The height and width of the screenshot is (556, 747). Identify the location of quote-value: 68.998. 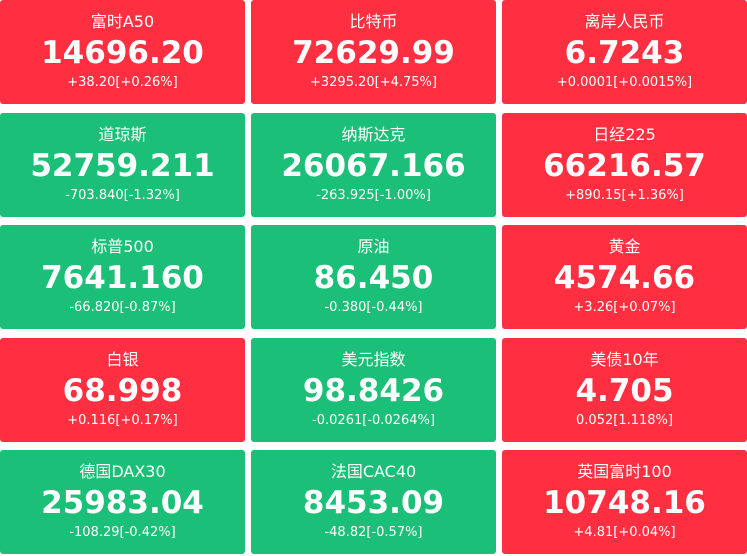
(122, 390).